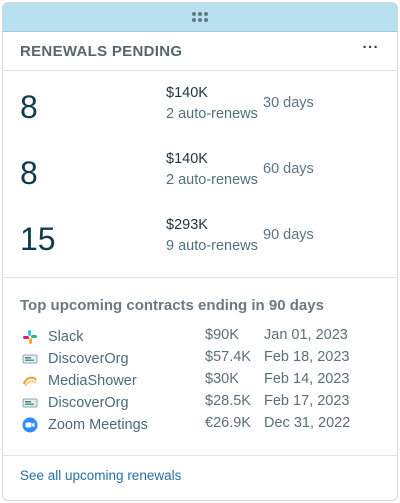 The width and height of the screenshot is (400, 503). What do you see at coordinates (197, 404) in the screenshot?
I see `contract-row-discoverorg: DiscoverOrg $28.5K Feb 17, 2023` at bounding box center [197, 404].